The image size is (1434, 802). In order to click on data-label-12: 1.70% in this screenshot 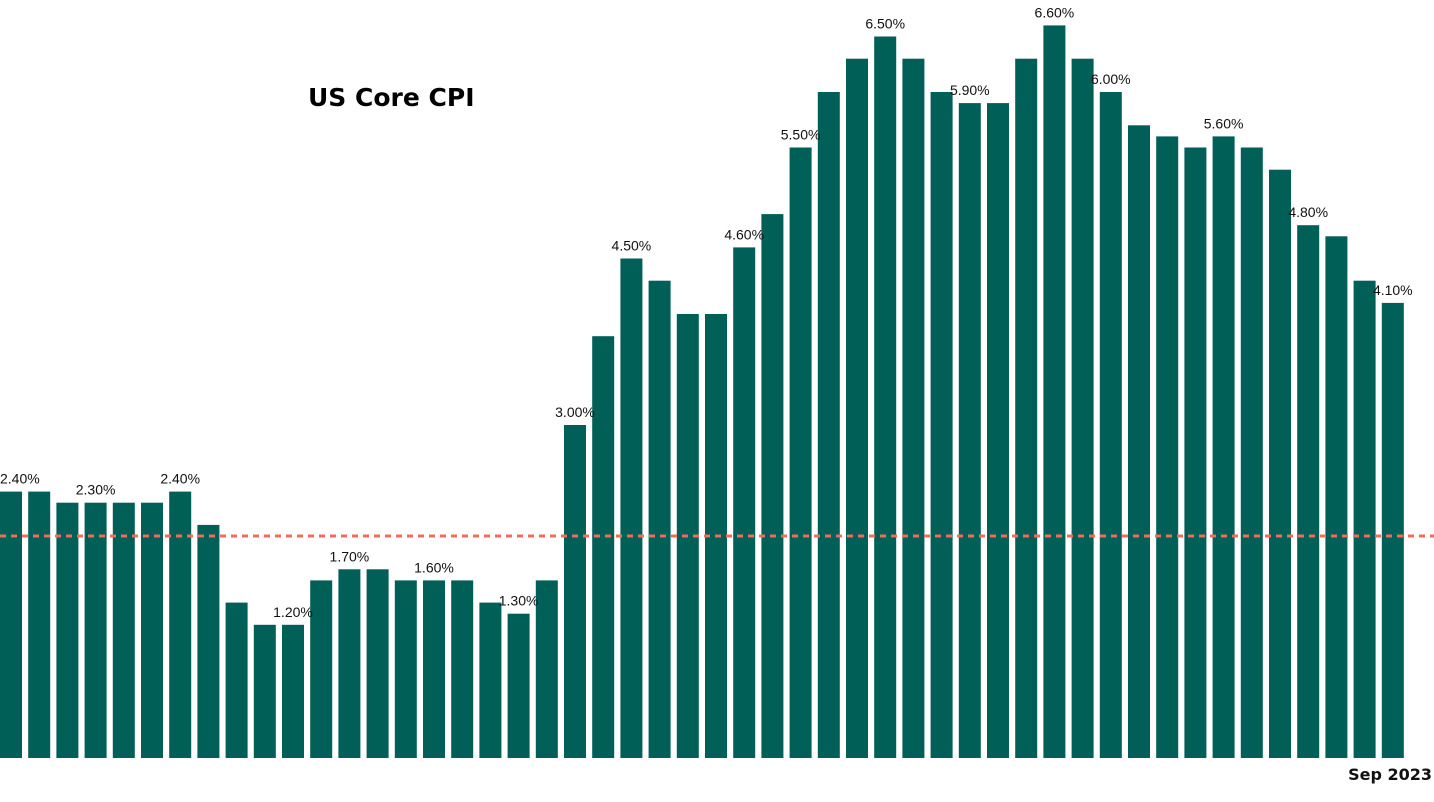, I will do `click(350, 556)`.